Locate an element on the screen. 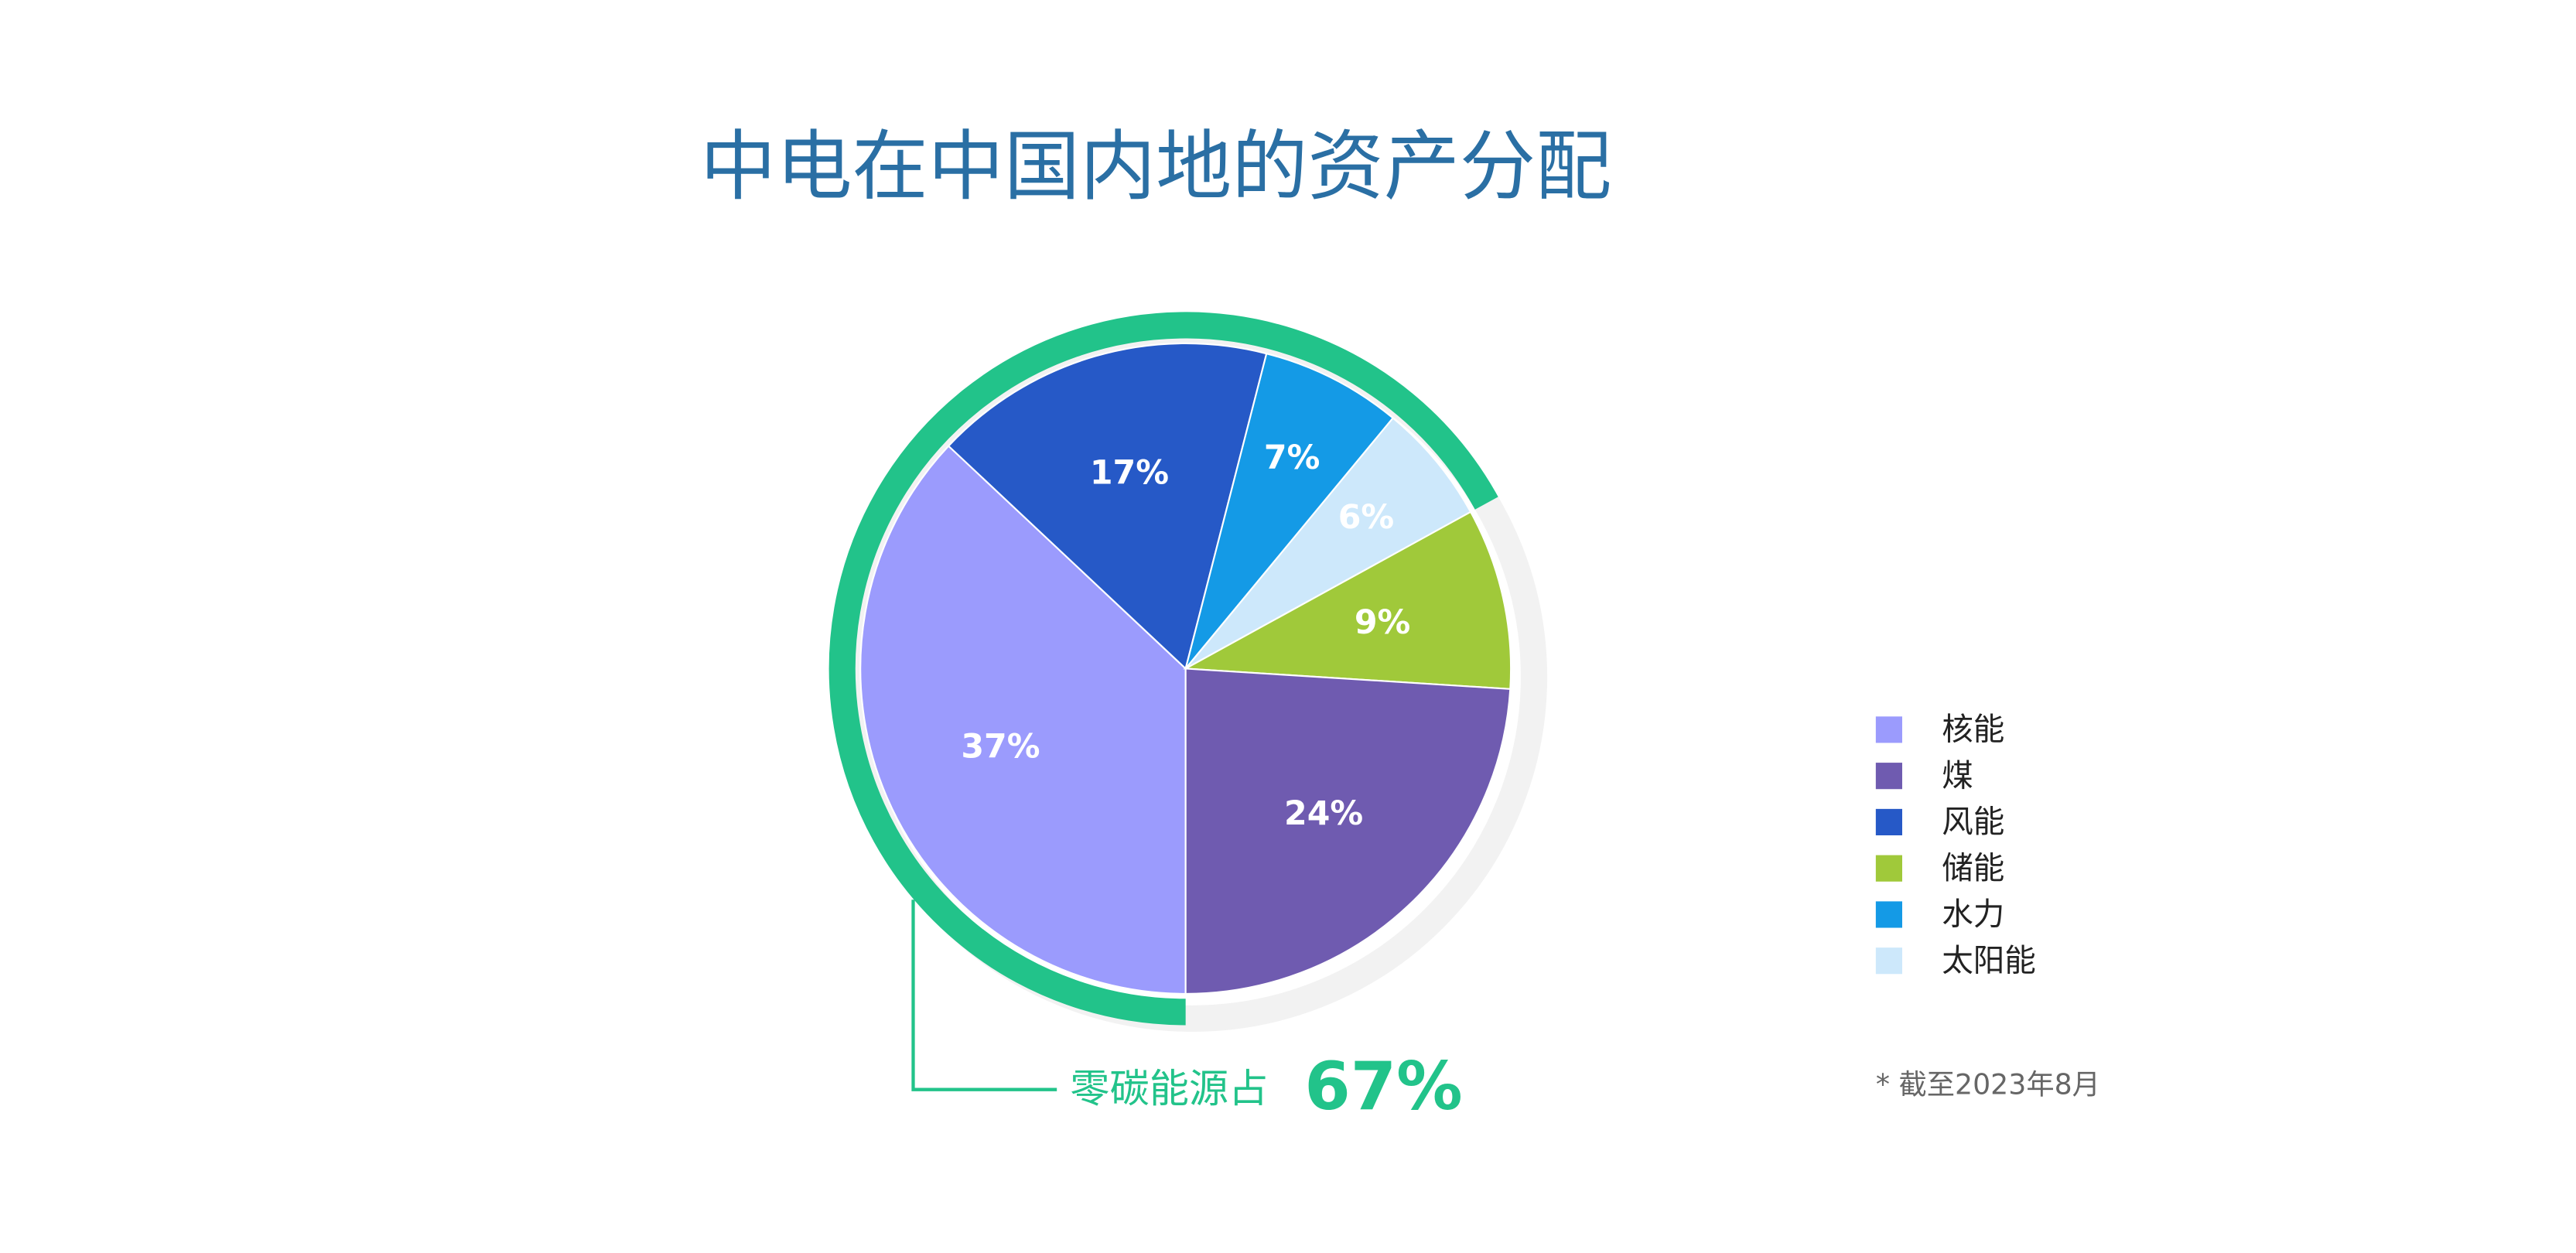 The image size is (2576, 1253). leader-line is located at coordinates (984, 995).